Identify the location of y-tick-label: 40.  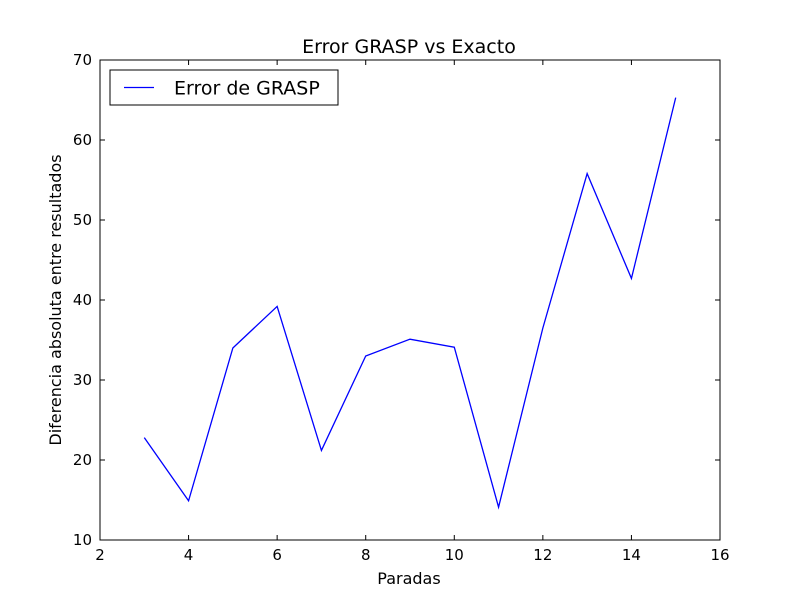
(82, 300).